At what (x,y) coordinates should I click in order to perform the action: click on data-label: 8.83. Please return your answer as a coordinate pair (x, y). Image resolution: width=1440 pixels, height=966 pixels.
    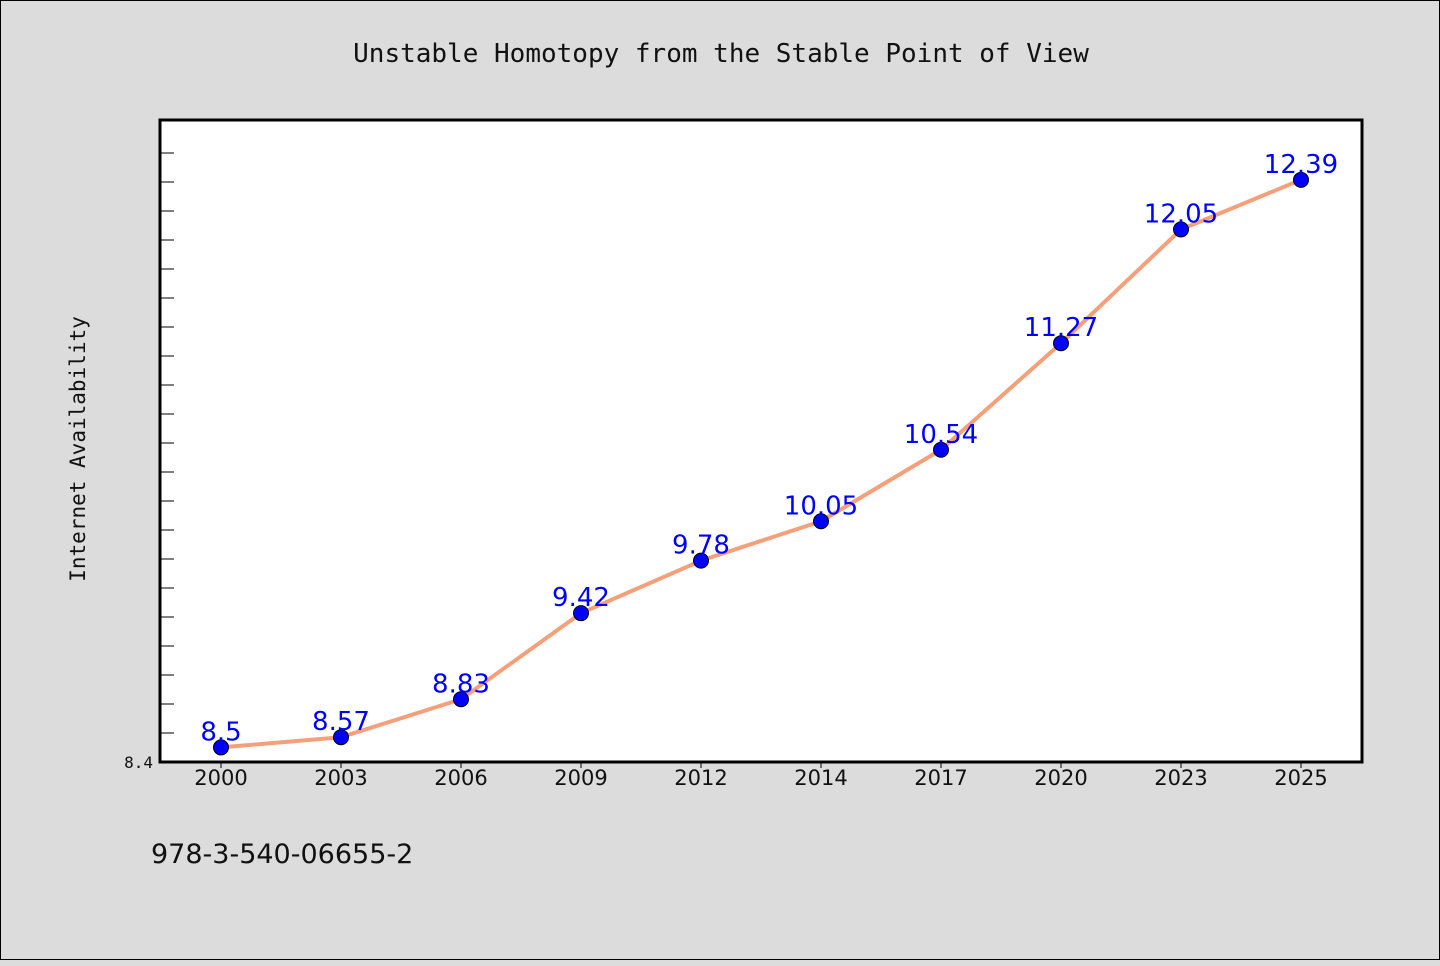
    Looking at the image, I should click on (461, 684).